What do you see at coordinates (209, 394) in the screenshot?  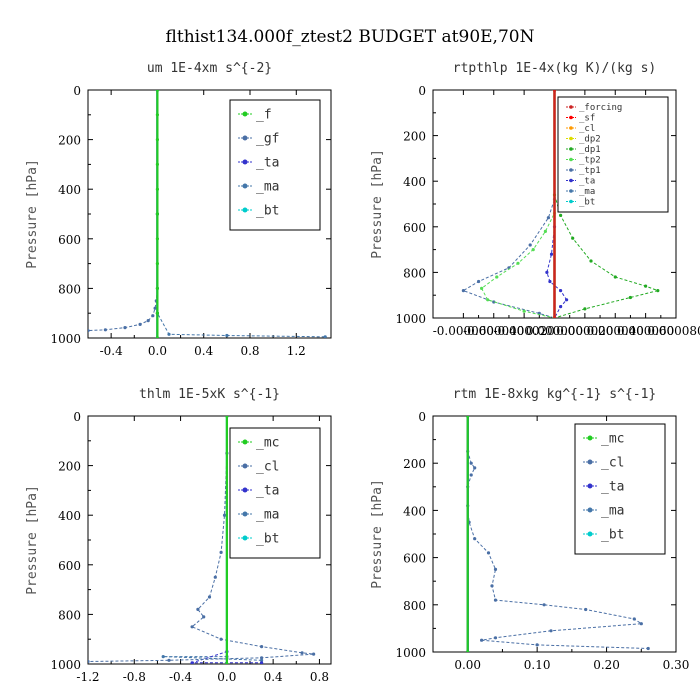 I see `panel-title: thlm 1E-5xK s^{-1}` at bounding box center [209, 394].